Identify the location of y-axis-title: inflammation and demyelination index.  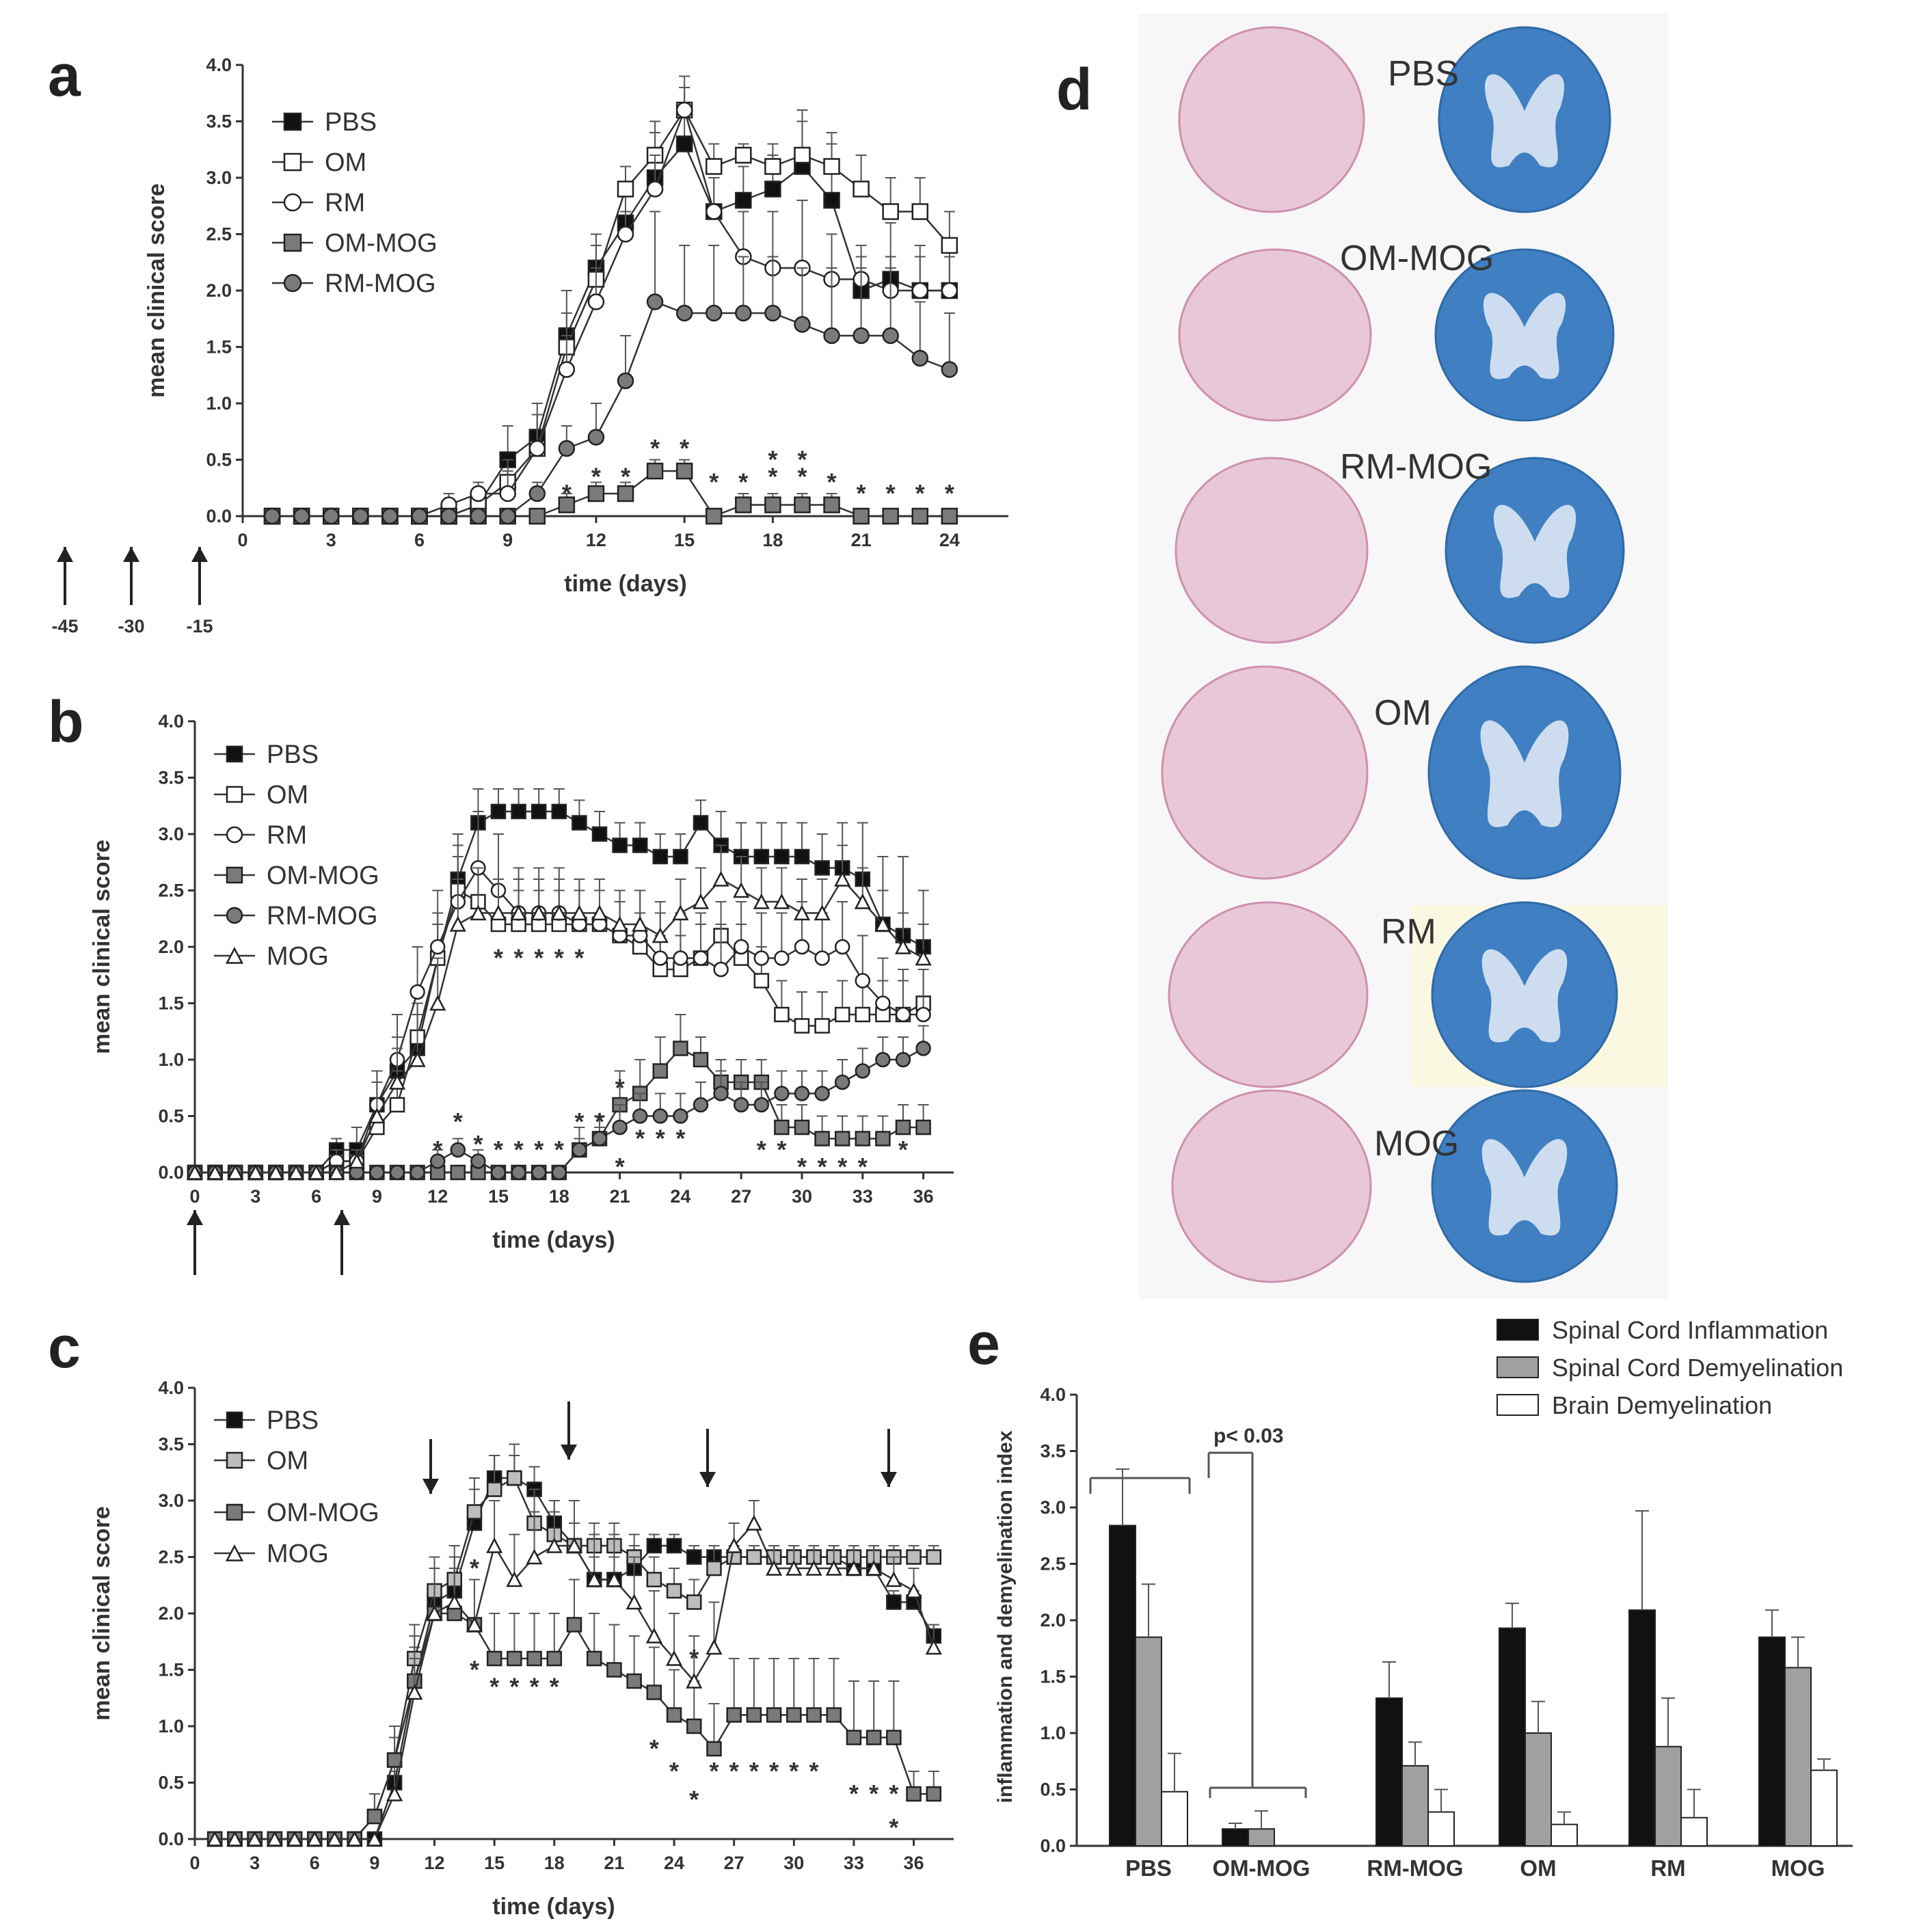
(1005, 1616).